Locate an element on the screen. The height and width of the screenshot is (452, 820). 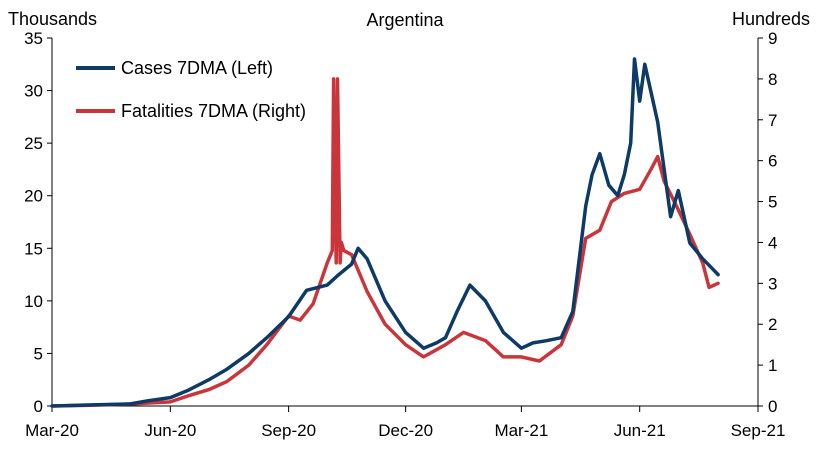
left-axis-unit-label: Thousands is located at coordinates (52, 19).